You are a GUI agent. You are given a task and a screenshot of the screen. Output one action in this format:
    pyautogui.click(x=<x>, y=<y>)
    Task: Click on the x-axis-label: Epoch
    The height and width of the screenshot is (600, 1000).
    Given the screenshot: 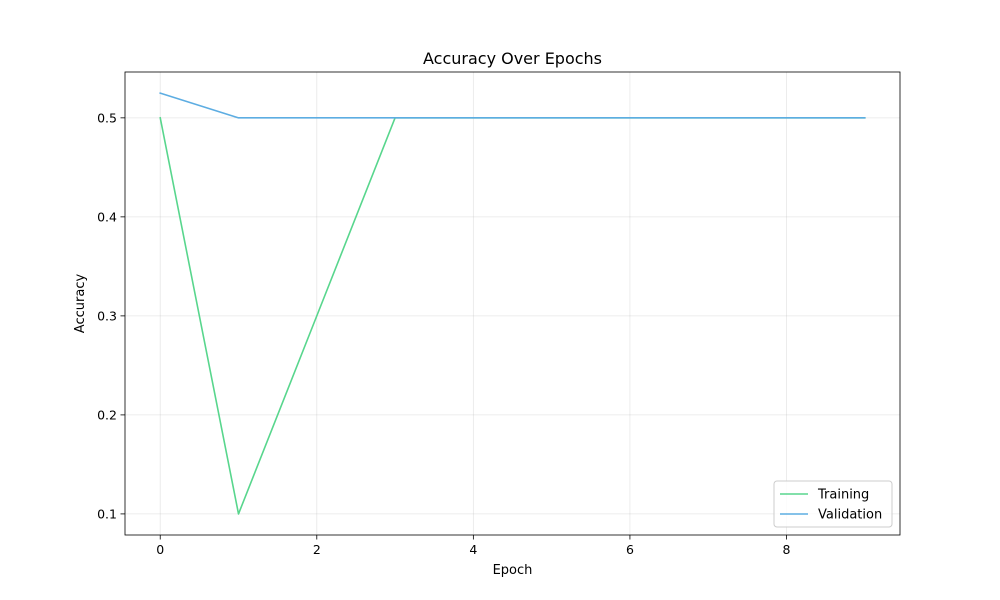 What is the action you would take?
    pyautogui.click(x=513, y=570)
    